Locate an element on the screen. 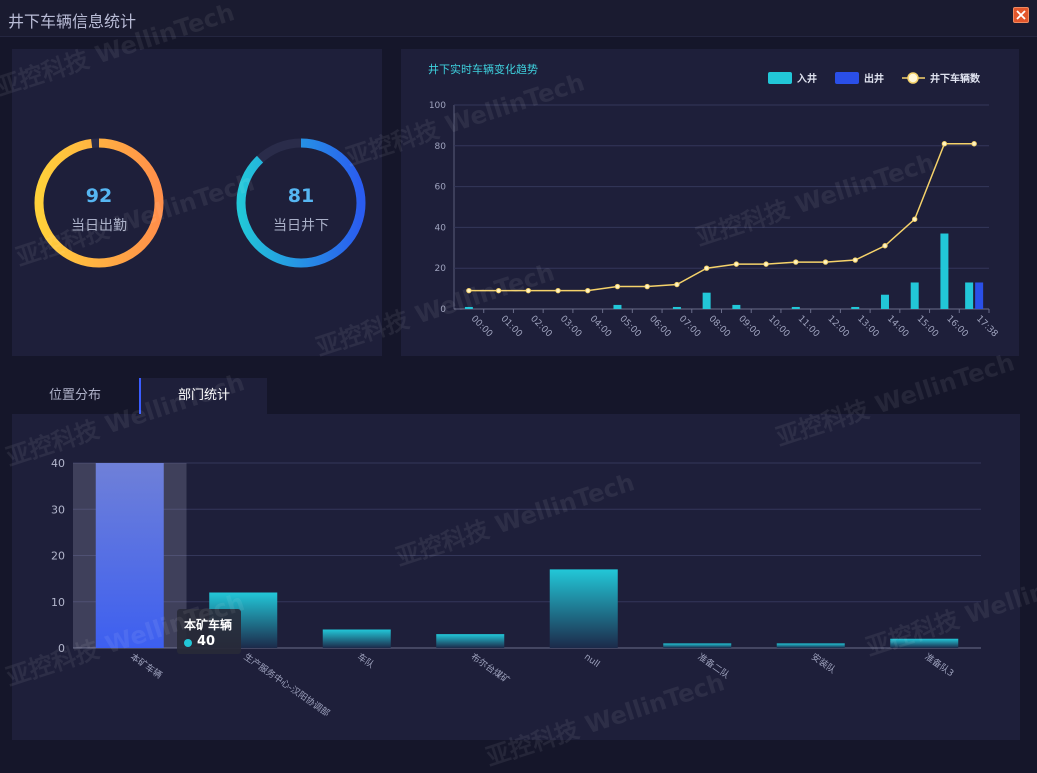 The width and height of the screenshot is (1037, 773). trend-legend: 入井 出井 井下车辆数 is located at coordinates (874, 78).